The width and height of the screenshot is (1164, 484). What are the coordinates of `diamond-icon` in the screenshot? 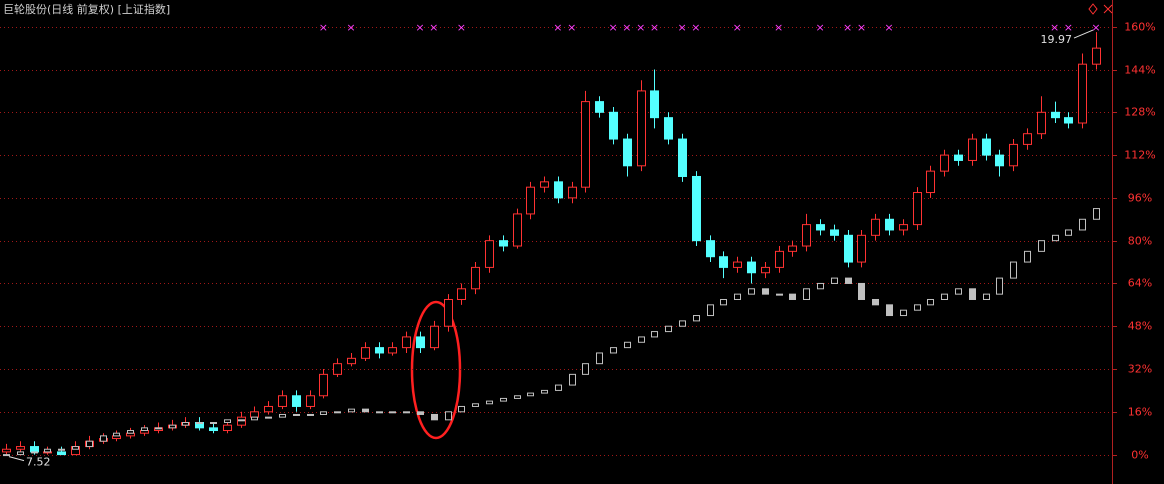 It's located at (1093, 9).